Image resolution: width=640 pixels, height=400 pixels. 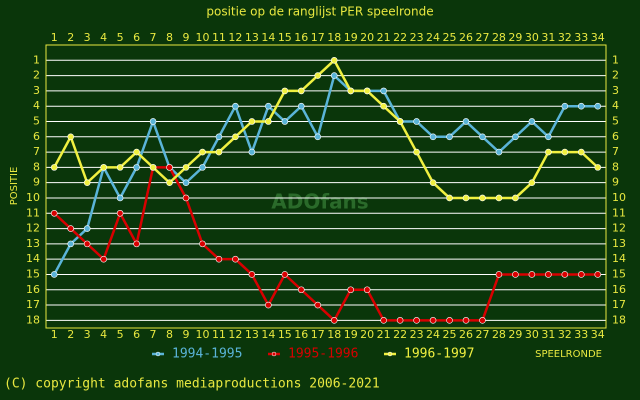 What do you see at coordinates (581, 334) in the screenshot?
I see `x-tick-label: 33` at bounding box center [581, 334].